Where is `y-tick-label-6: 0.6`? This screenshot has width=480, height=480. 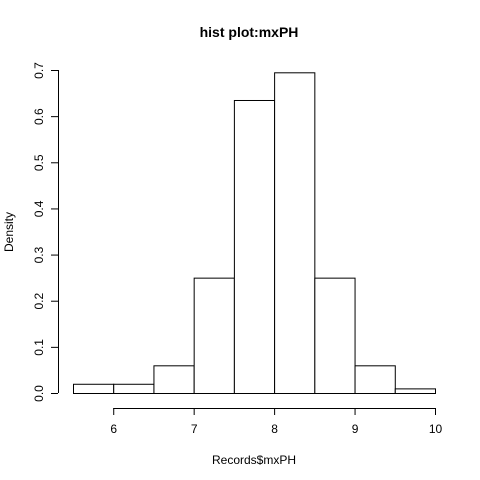
y-tick-label-6: 0.6 is located at coordinates (39, 116).